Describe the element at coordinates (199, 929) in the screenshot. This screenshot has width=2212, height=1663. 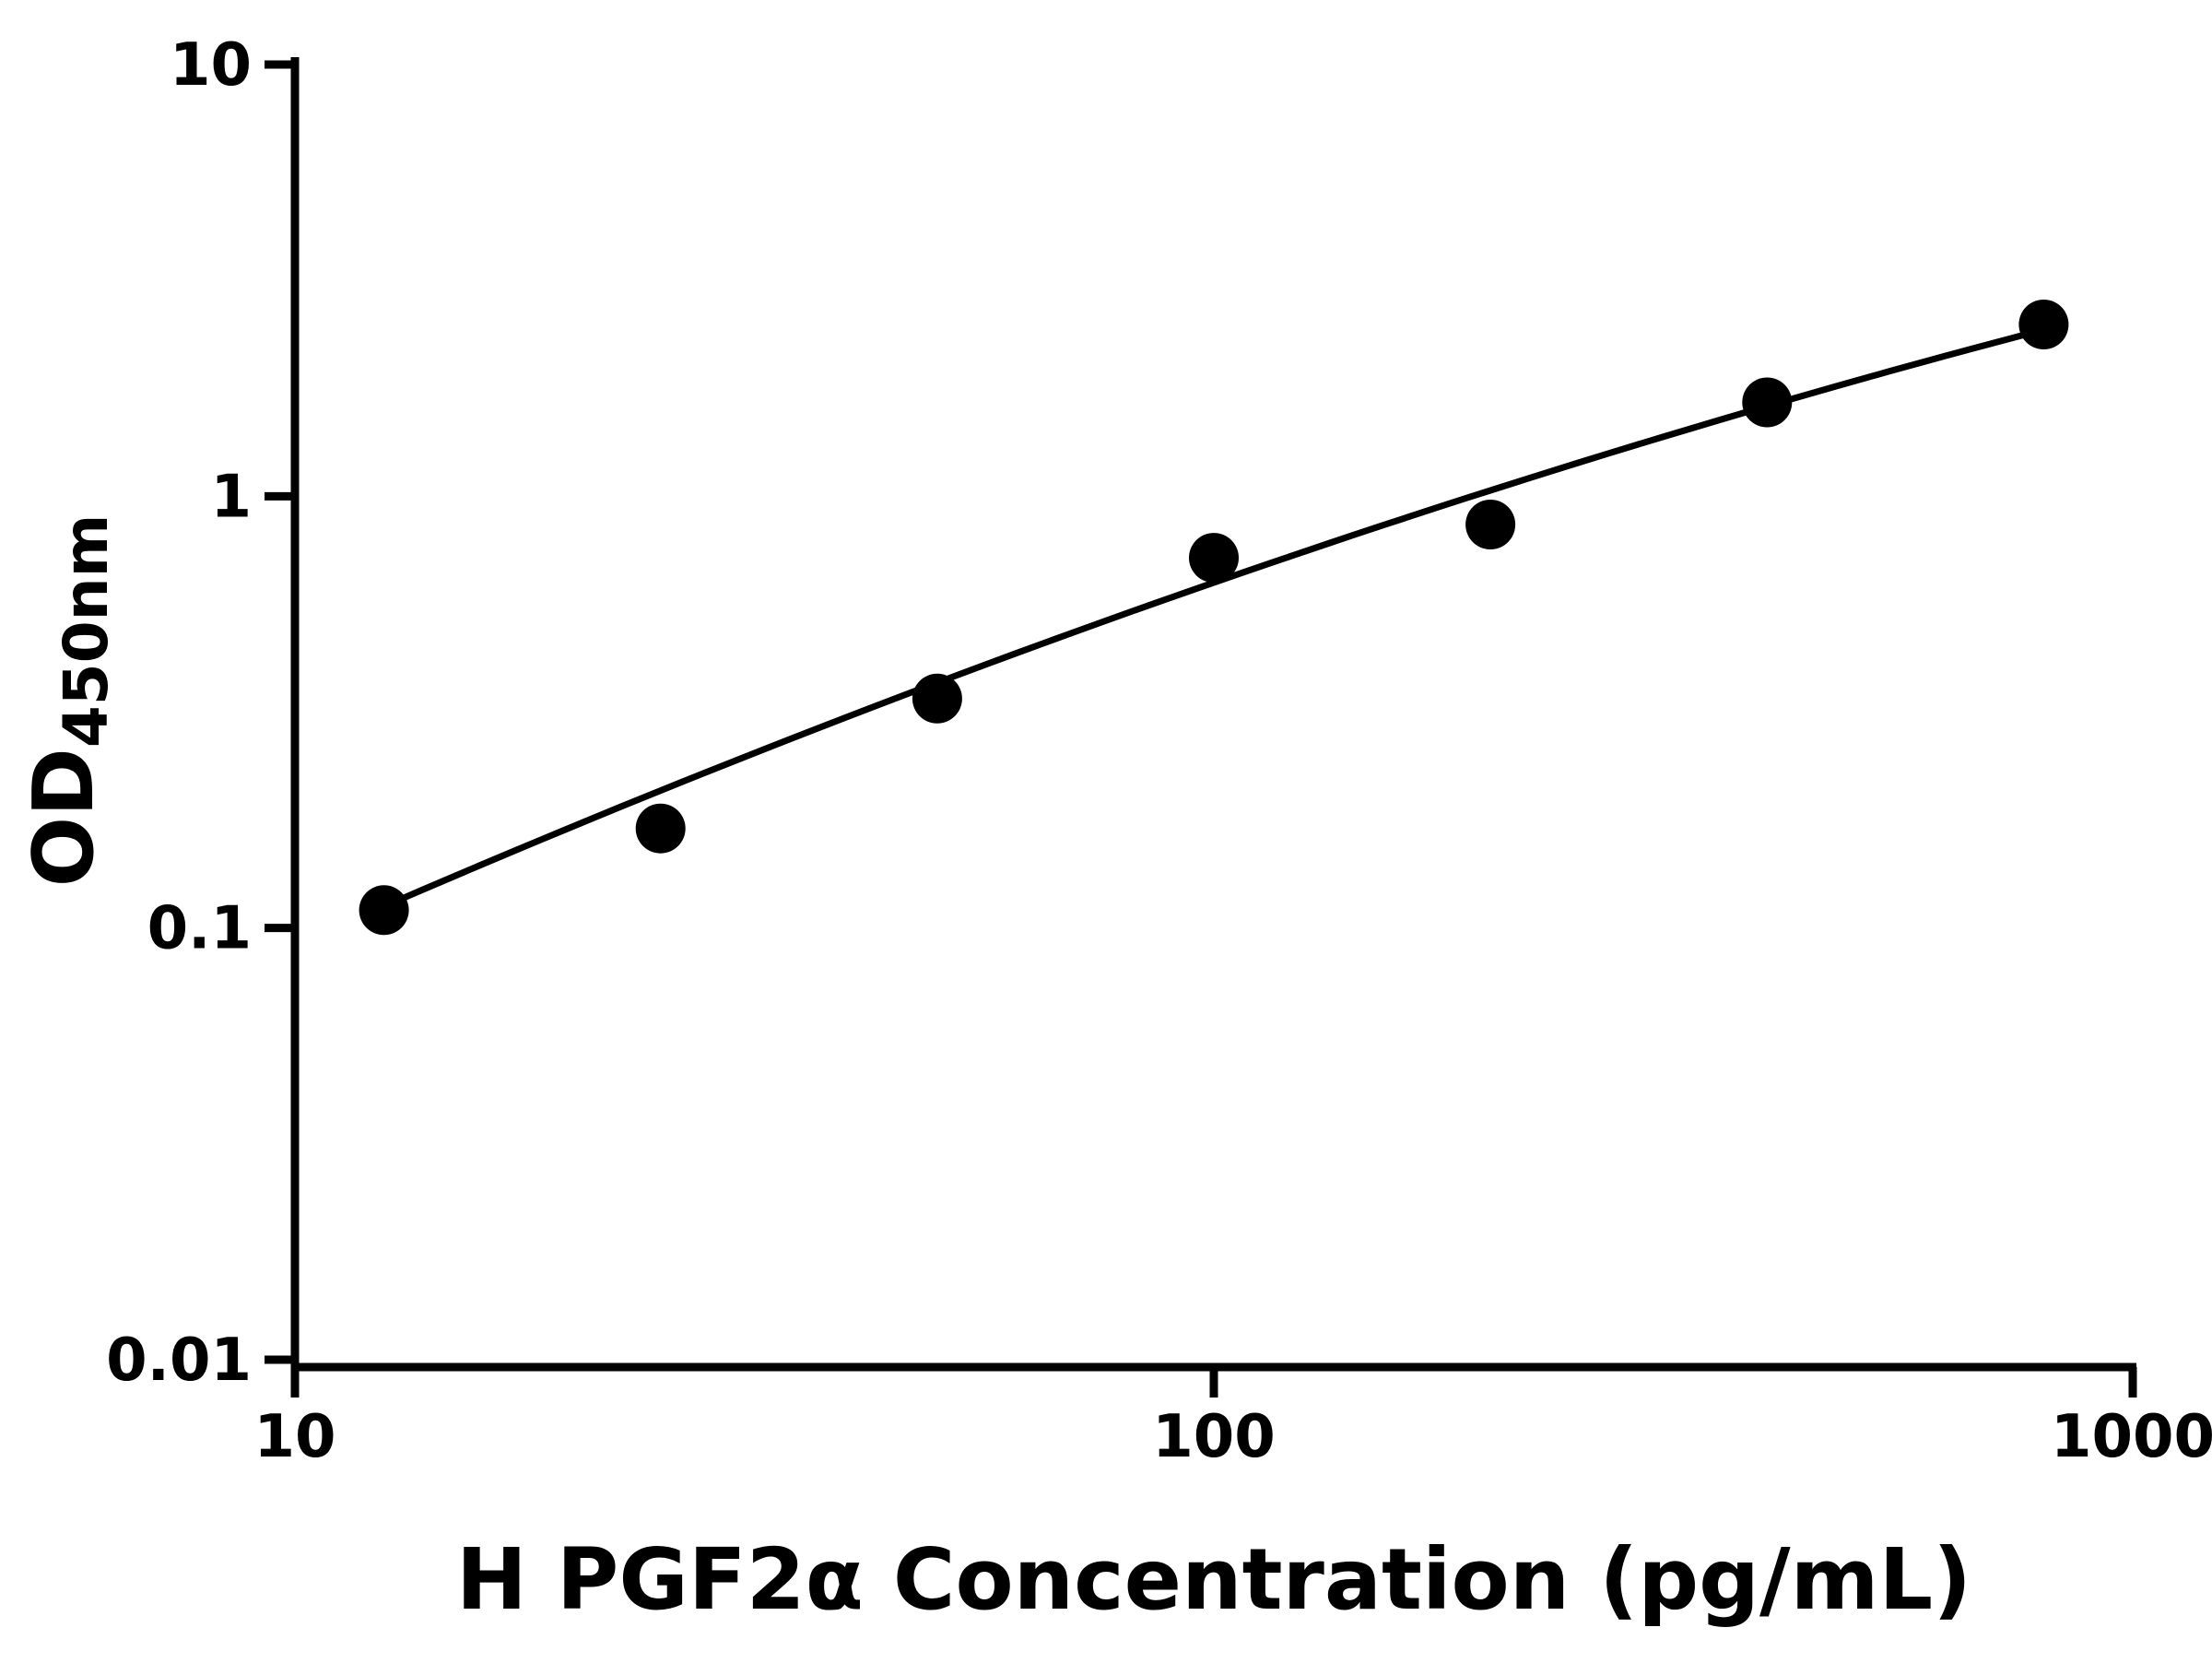
I see `y-tick-label: 0.1` at that location.